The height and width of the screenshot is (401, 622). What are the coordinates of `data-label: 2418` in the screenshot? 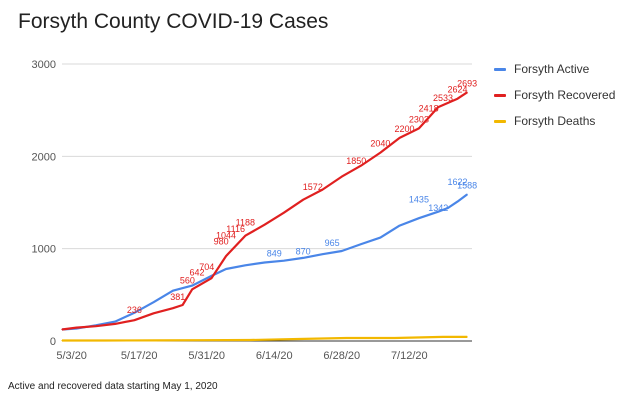 It's located at (429, 109).